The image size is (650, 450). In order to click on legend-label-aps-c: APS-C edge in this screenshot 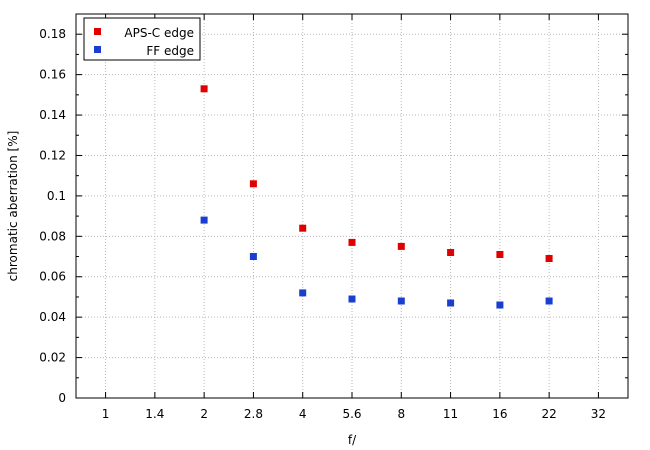, I will do `click(159, 33)`.